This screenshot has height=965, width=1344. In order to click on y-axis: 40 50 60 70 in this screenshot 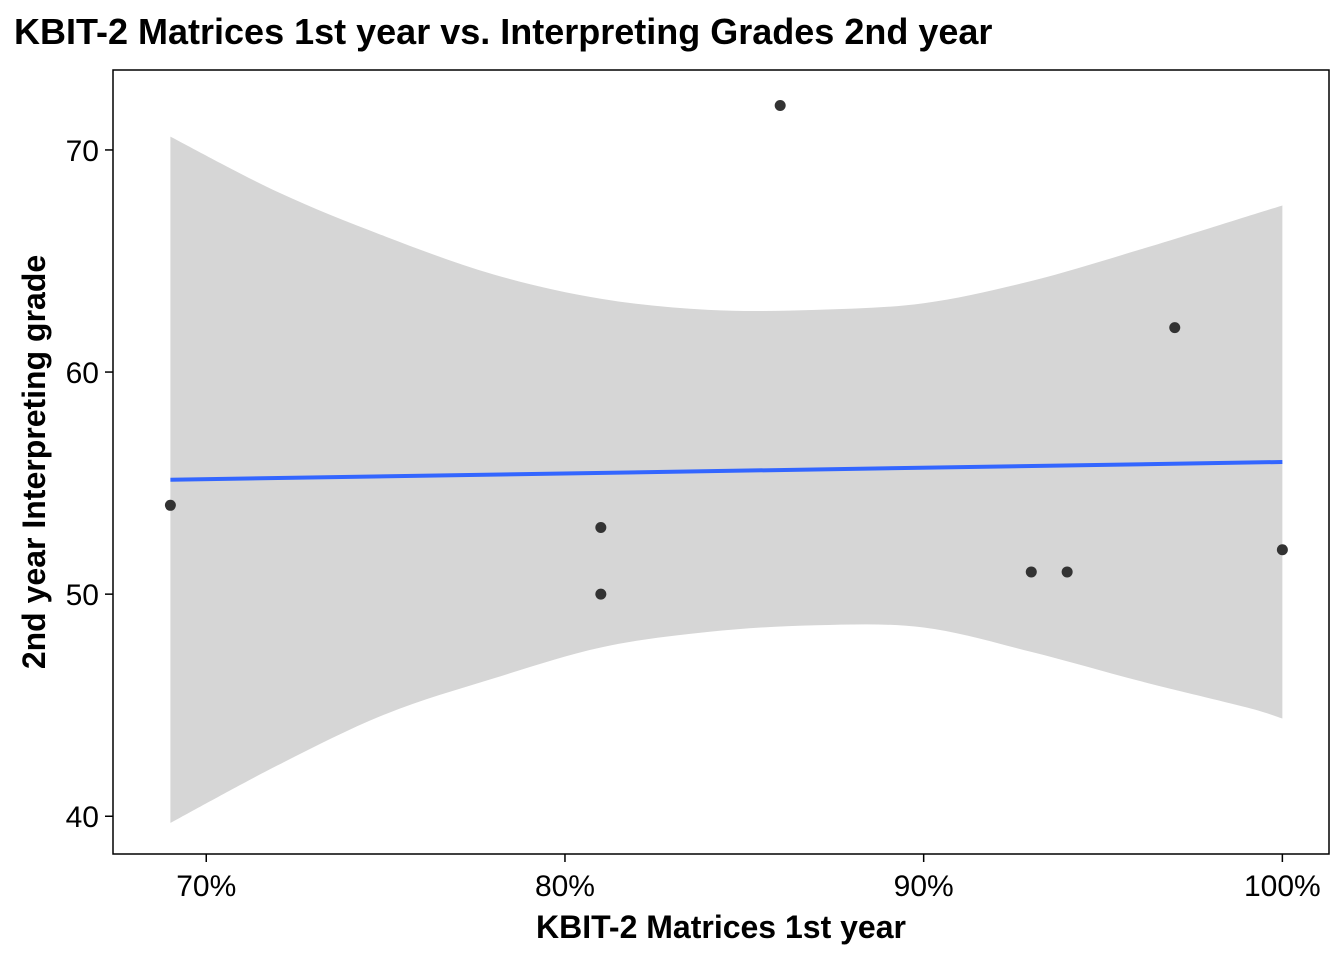, I will do `click(89, 484)`.